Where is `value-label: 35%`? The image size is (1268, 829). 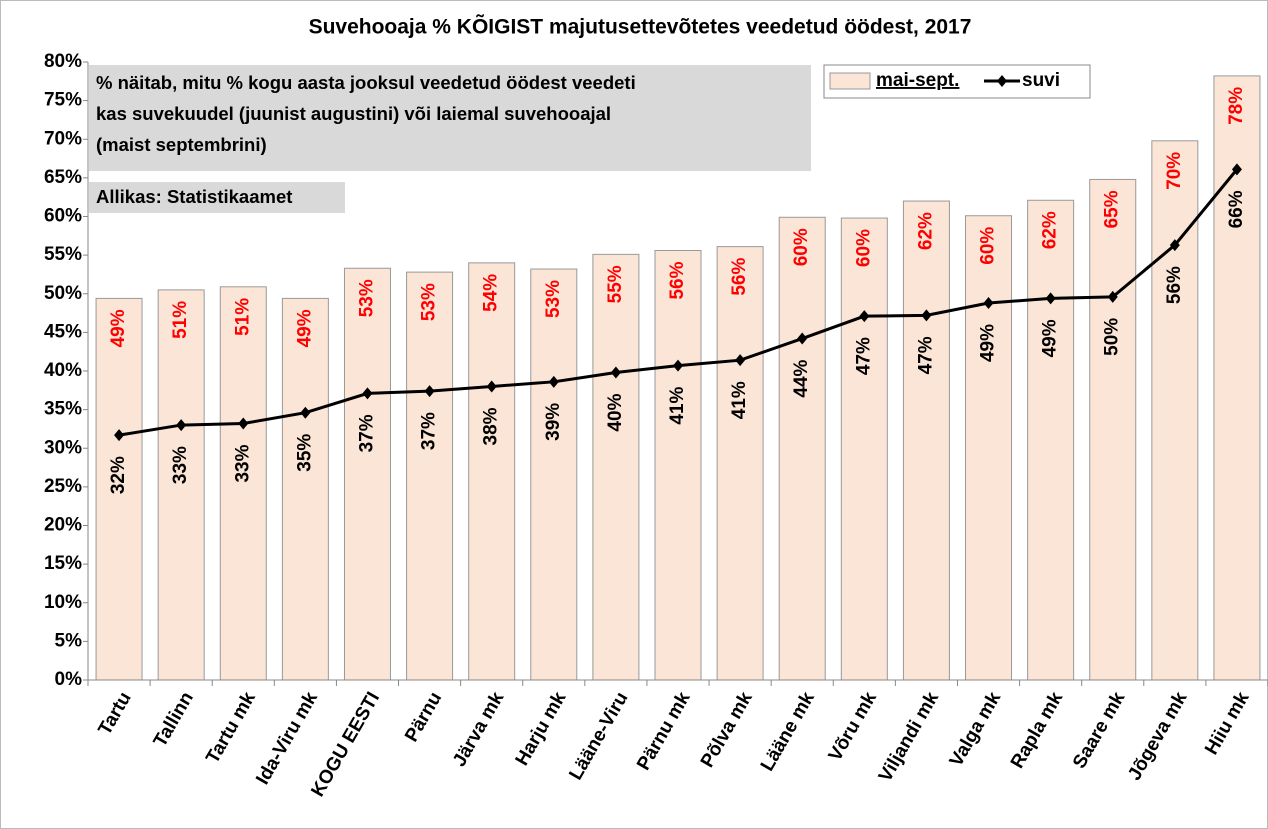 value-label: 35% is located at coordinates (304, 453).